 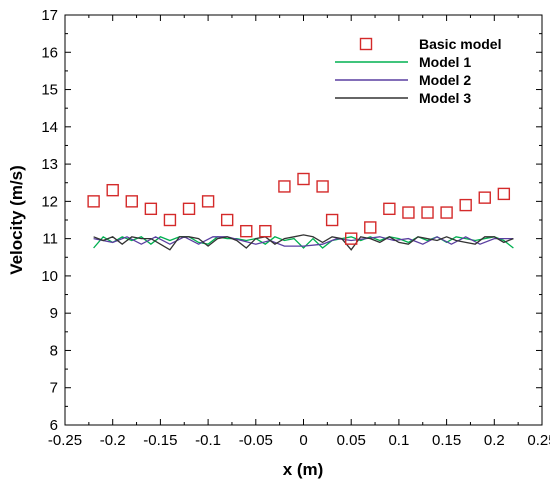 I want to click on y-tick-label: 15, so click(x=49, y=90).